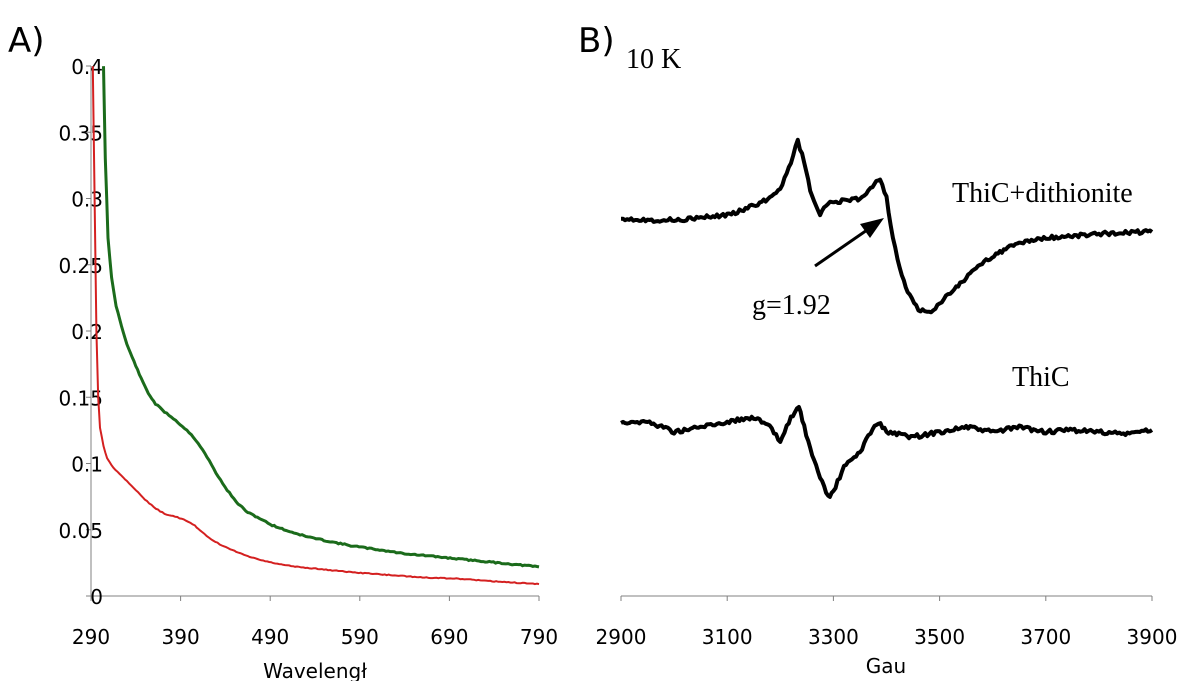  What do you see at coordinates (91, 637) in the screenshot?
I see `panel-a-x-tick-label: 290` at bounding box center [91, 637].